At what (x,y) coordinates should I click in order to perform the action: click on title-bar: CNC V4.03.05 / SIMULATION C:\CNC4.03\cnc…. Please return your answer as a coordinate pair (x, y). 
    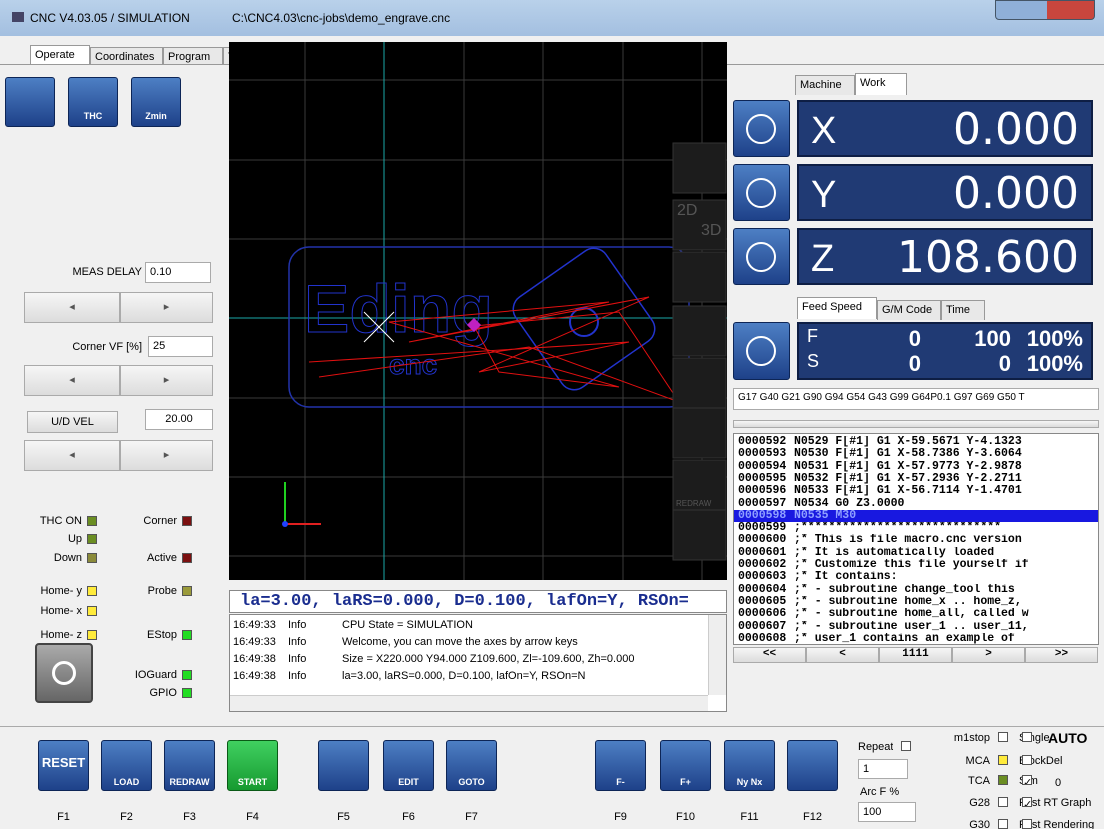
    Looking at the image, I should click on (552, 18).